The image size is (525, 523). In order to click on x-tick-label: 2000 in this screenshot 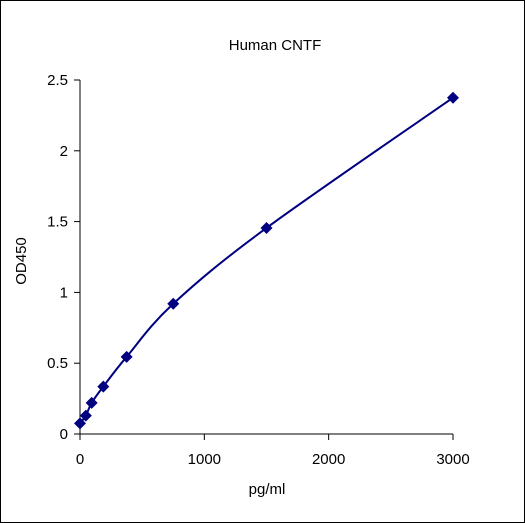, I will do `click(328, 459)`.